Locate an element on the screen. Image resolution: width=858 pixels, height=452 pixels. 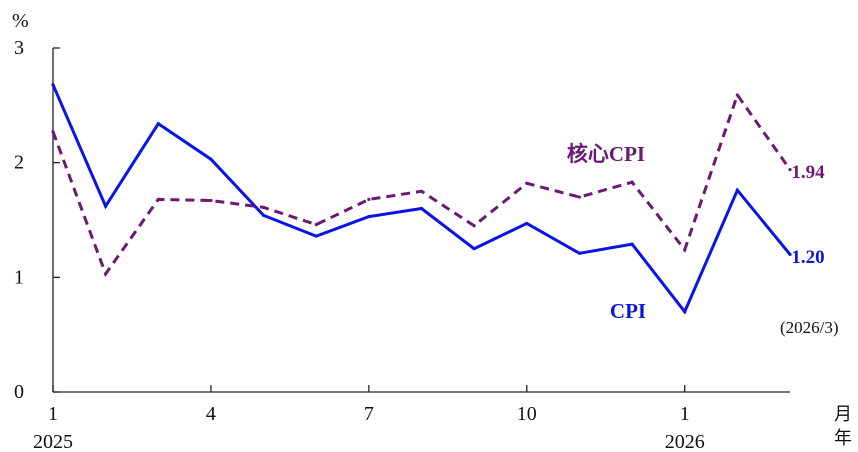
x-axis-unit-month: 月 is located at coordinates (843, 414).